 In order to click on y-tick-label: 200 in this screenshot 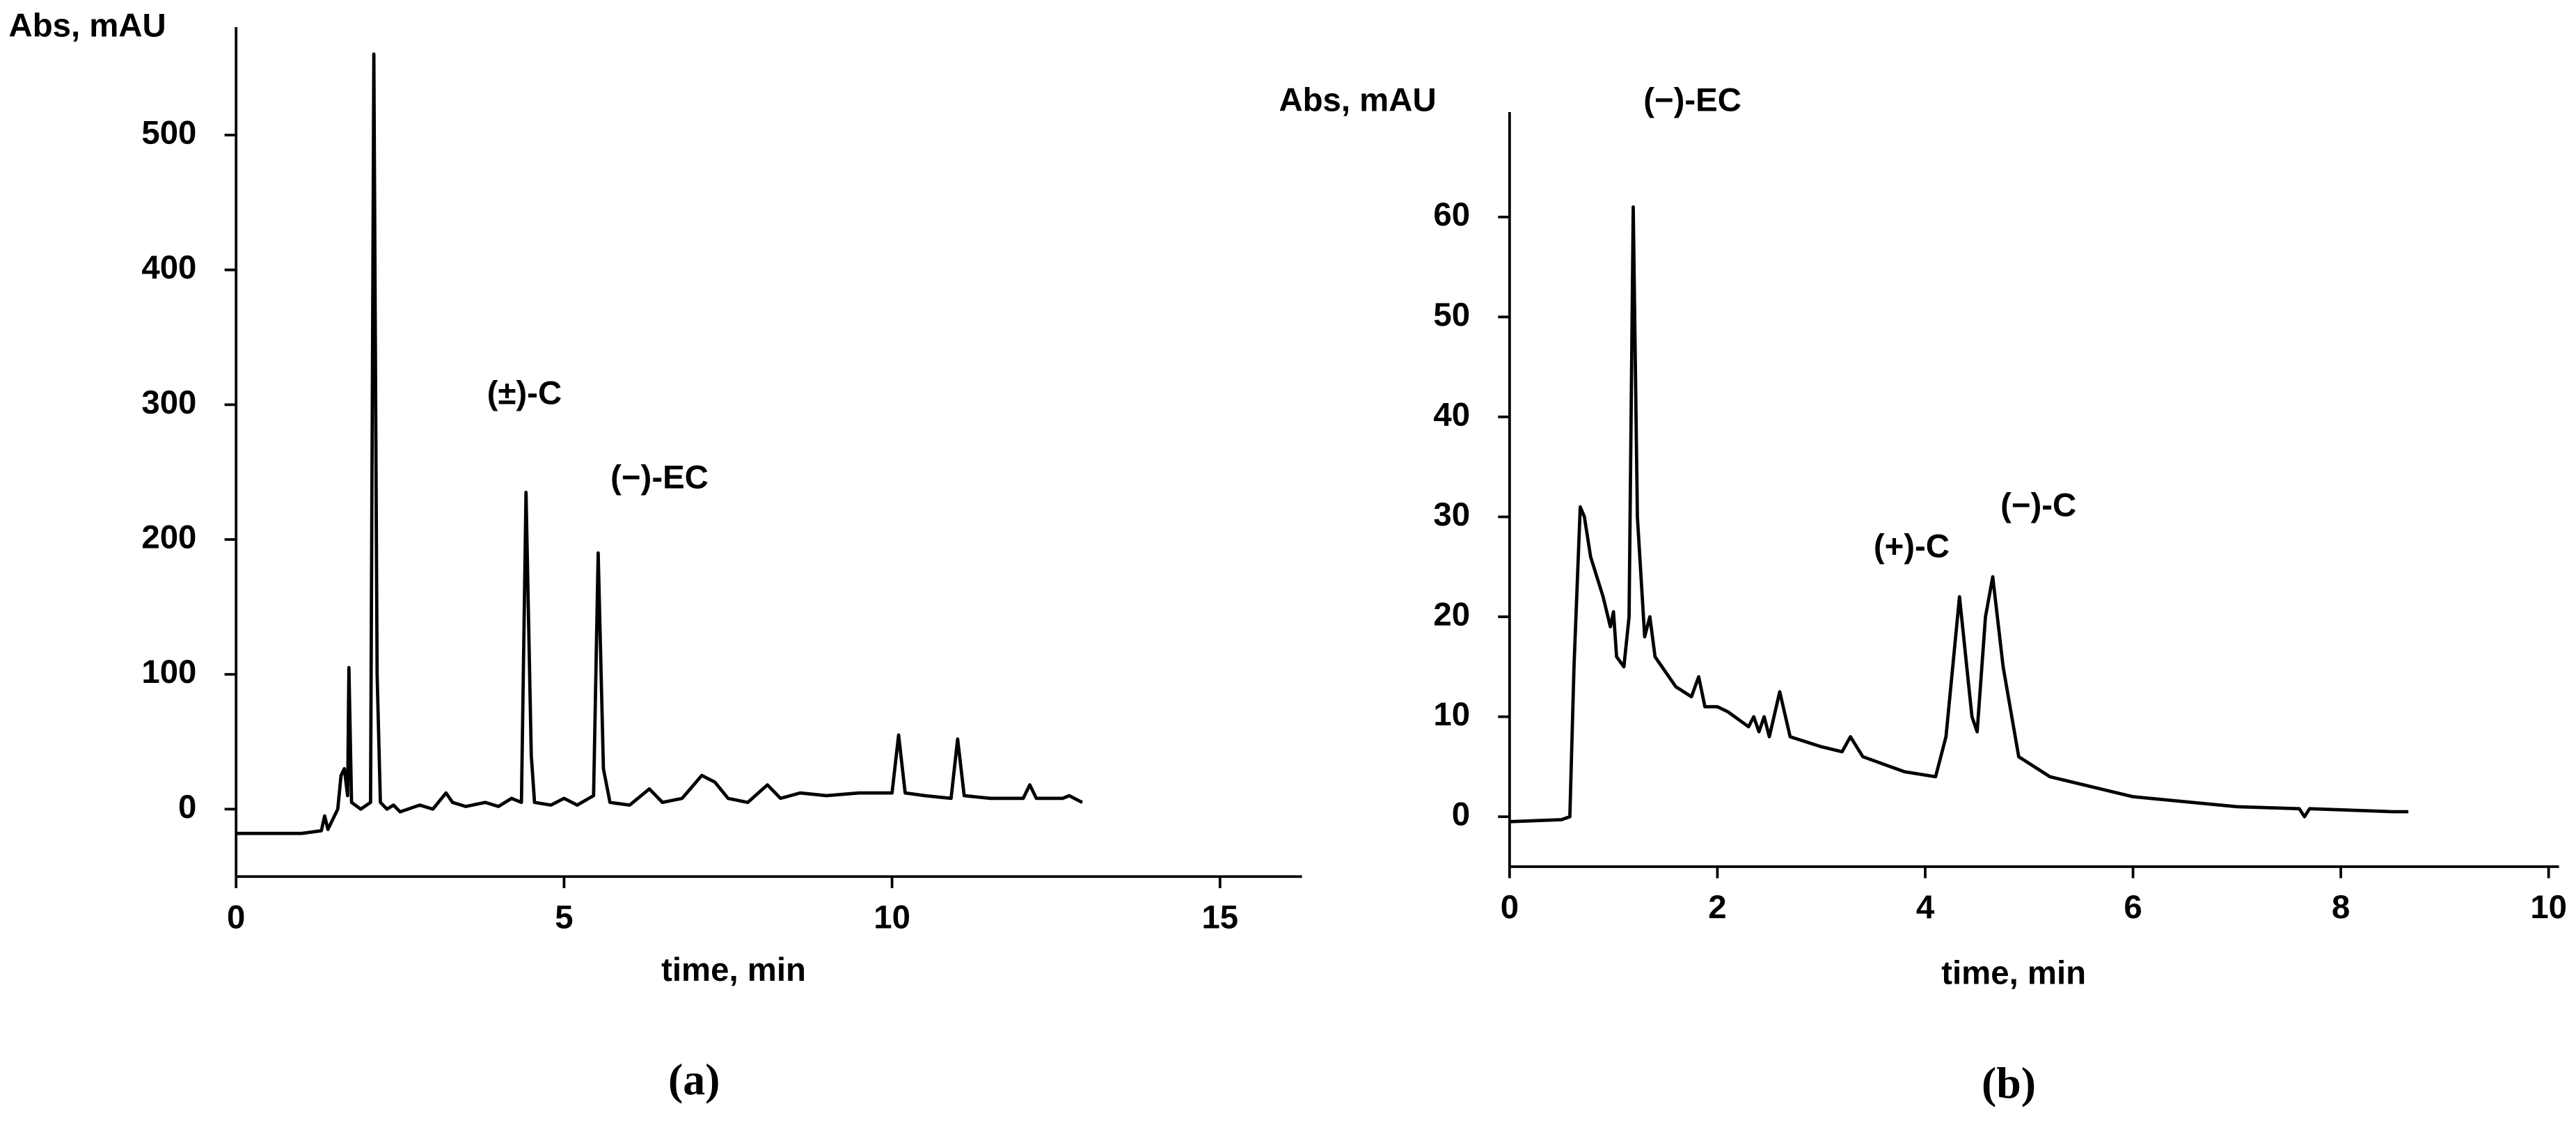, I will do `click(168, 537)`.